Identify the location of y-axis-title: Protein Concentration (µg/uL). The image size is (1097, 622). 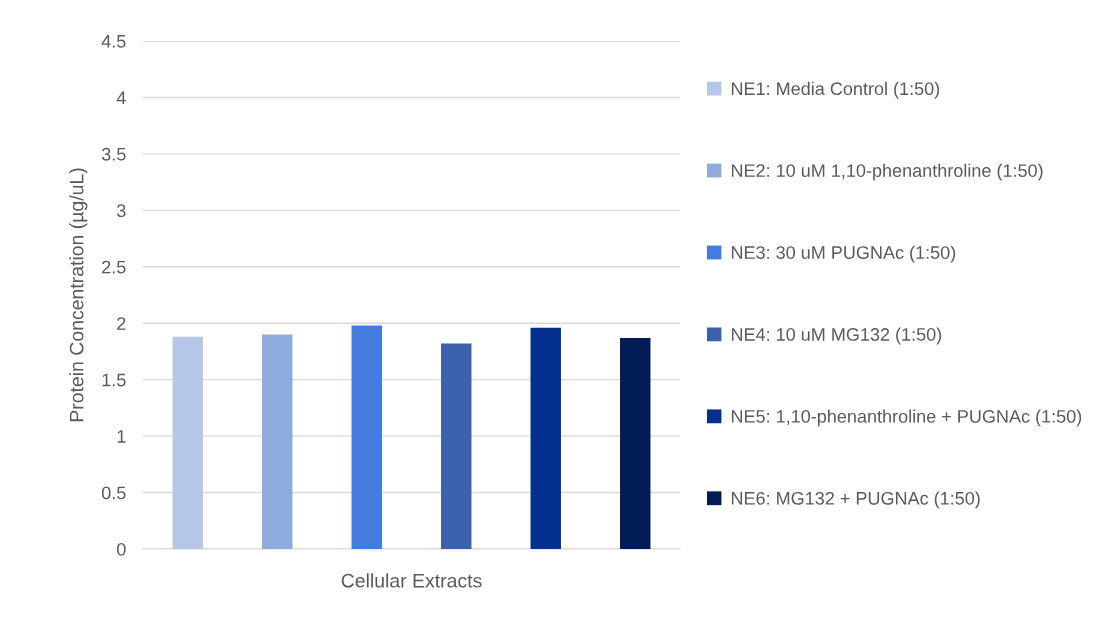
(78, 295).